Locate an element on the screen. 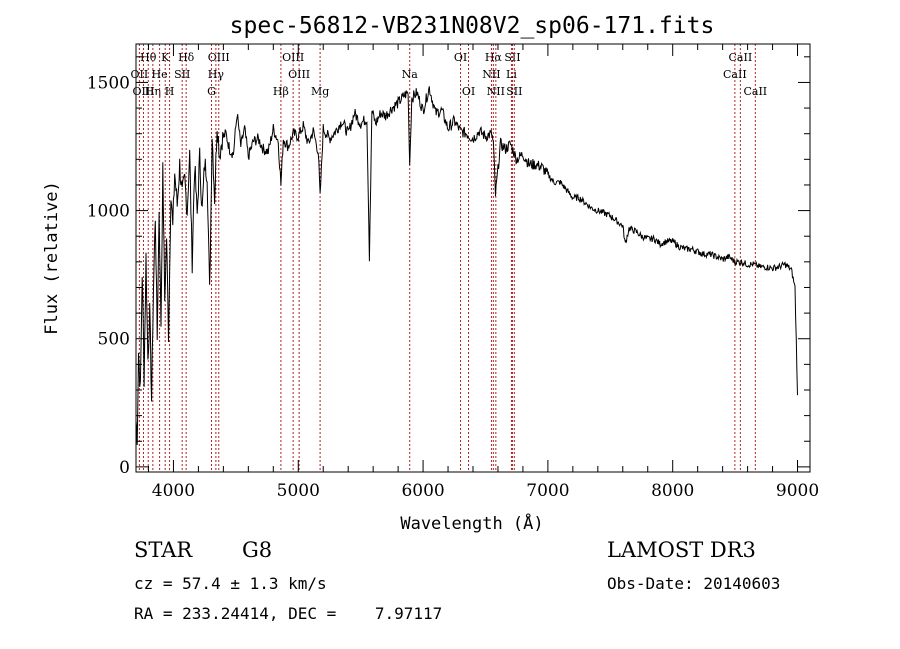 The width and height of the screenshot is (900, 649). line-marker-label-1: OII is located at coordinates (140, 74).